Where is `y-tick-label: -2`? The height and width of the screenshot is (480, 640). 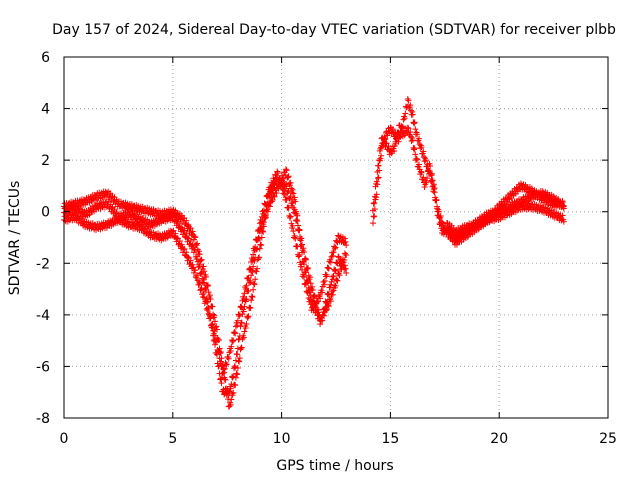 y-tick-label: -2 is located at coordinates (43, 264).